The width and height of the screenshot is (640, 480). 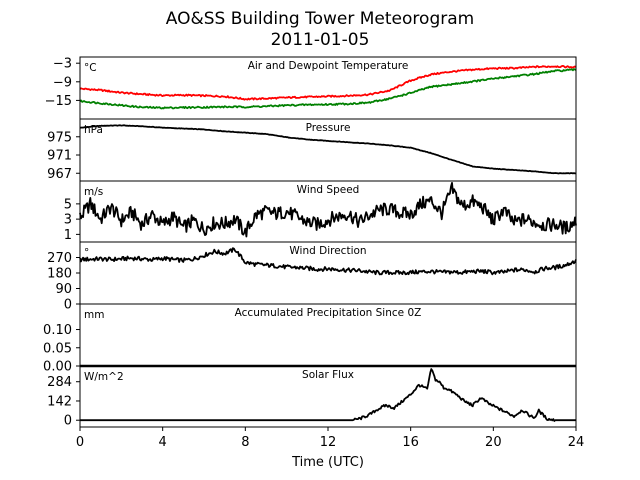 What do you see at coordinates (93, 130) in the screenshot?
I see `panel-unit-1: hPa` at bounding box center [93, 130].